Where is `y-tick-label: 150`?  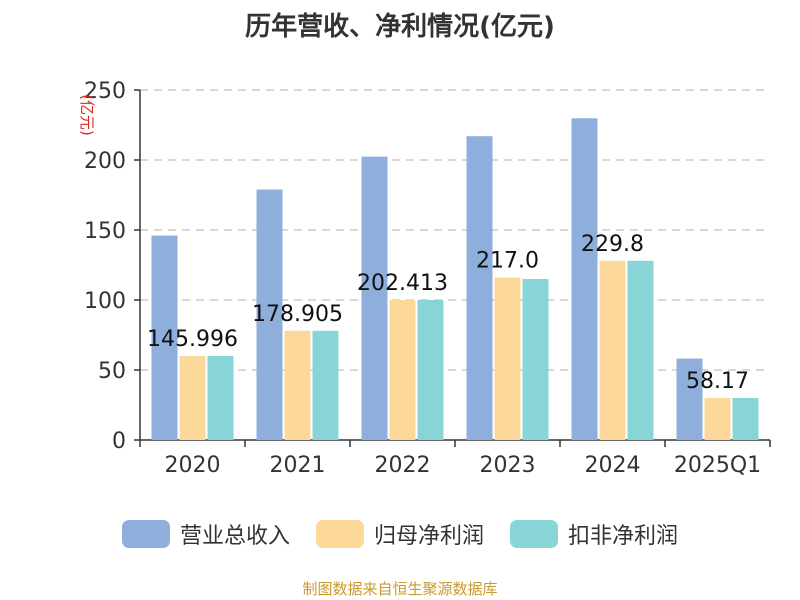
y-tick-label: 150 is located at coordinates (105, 231).